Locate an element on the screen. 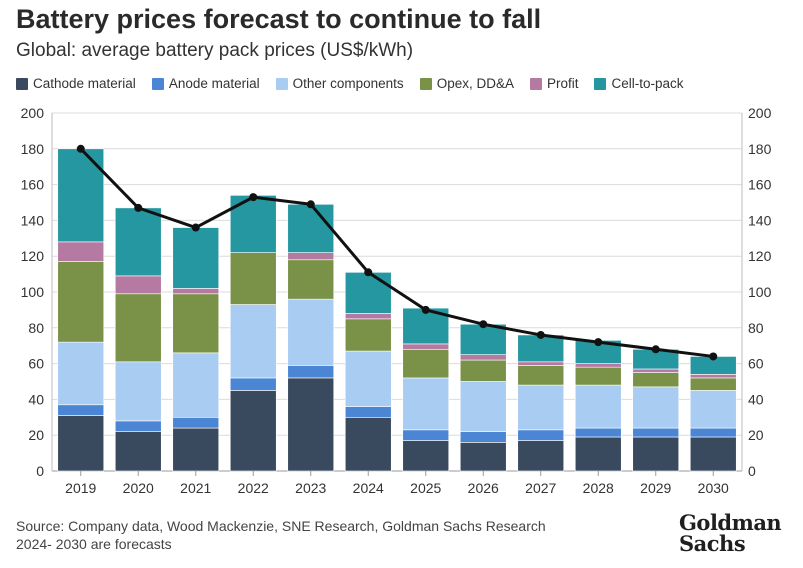  legend-item: Profit is located at coordinates (553, 83).